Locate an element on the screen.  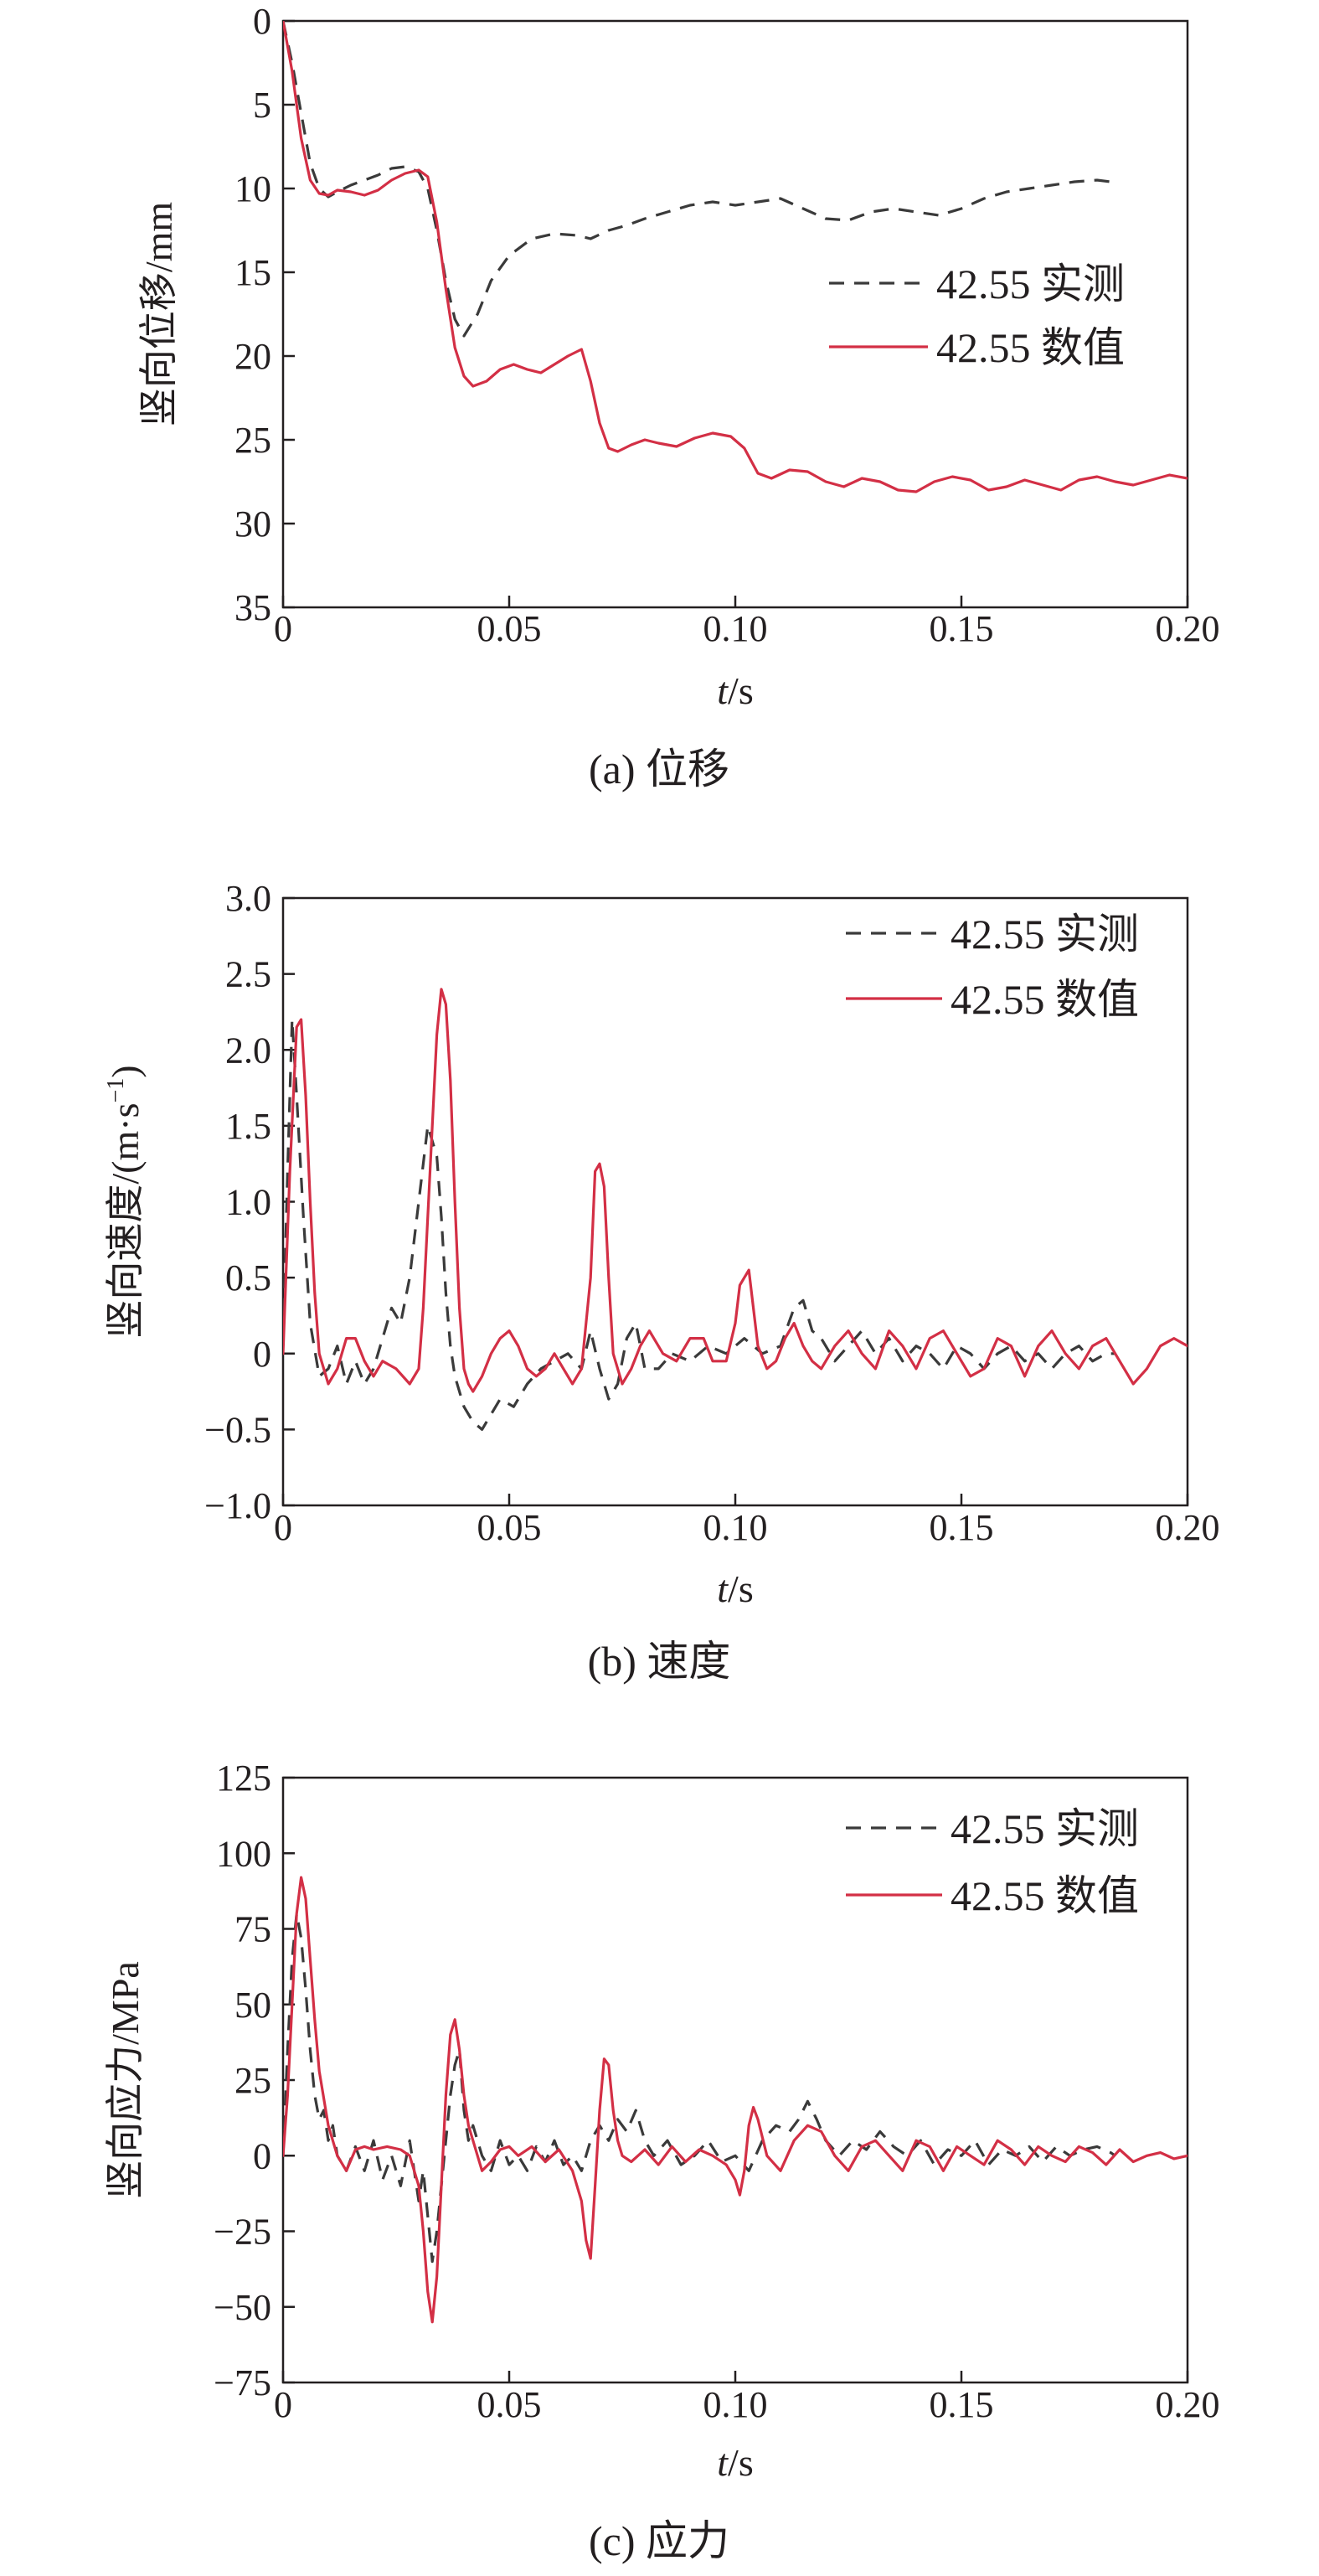
y-tick-label: 20 is located at coordinates (252, 356).